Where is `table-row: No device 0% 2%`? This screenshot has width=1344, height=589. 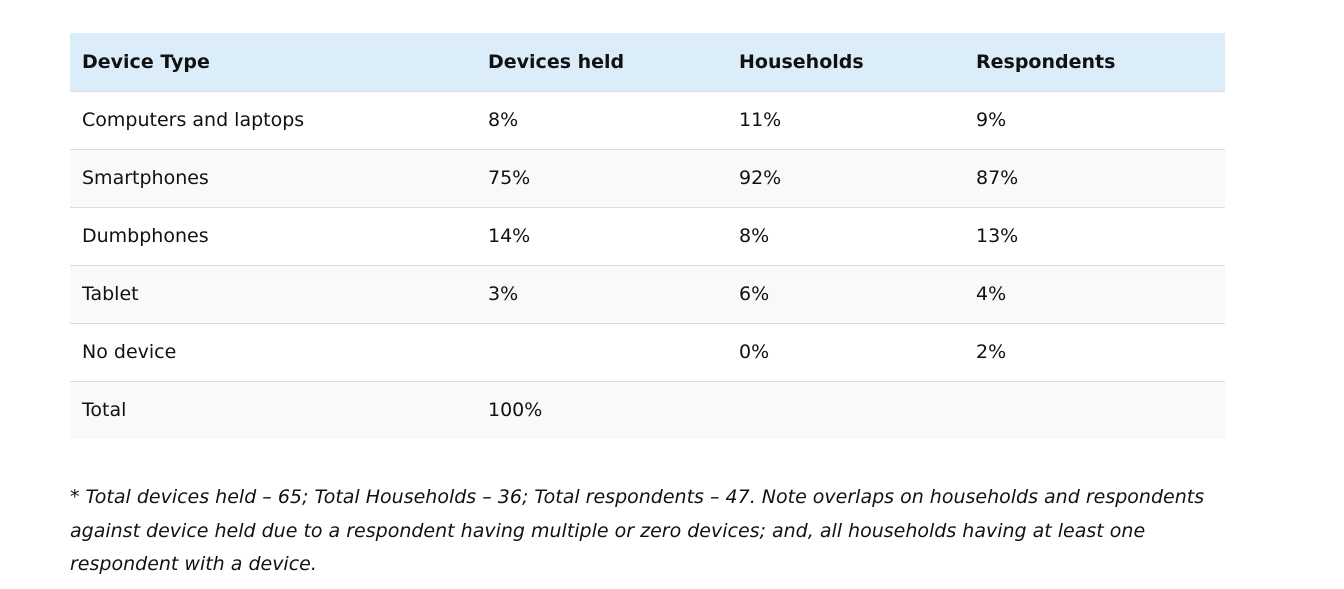
table-row: No device 0% 2% is located at coordinates (647, 352).